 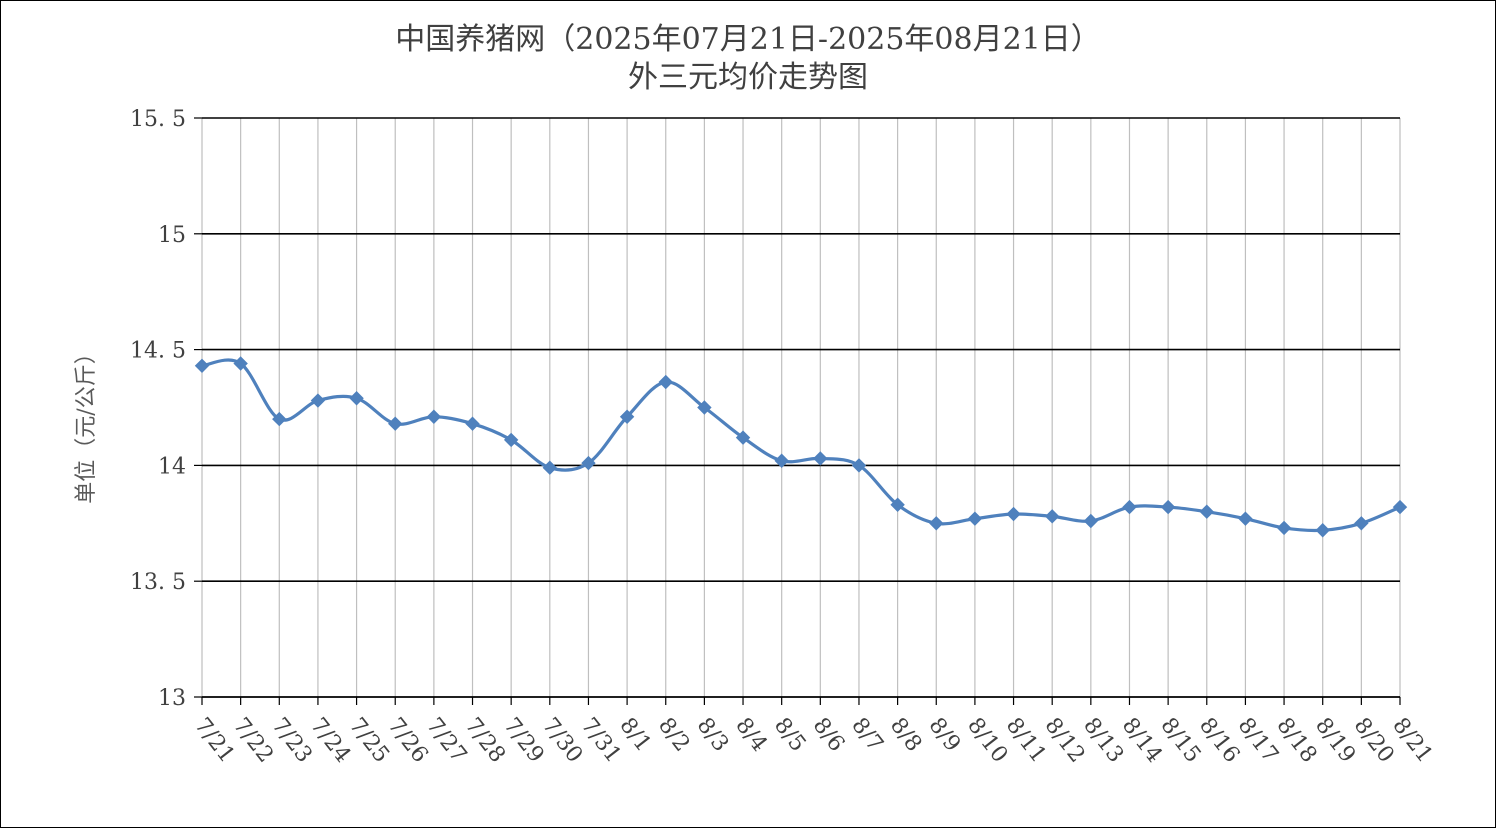 What do you see at coordinates (905, 734) in the screenshot?
I see `x-tick-label: 8/8` at bounding box center [905, 734].